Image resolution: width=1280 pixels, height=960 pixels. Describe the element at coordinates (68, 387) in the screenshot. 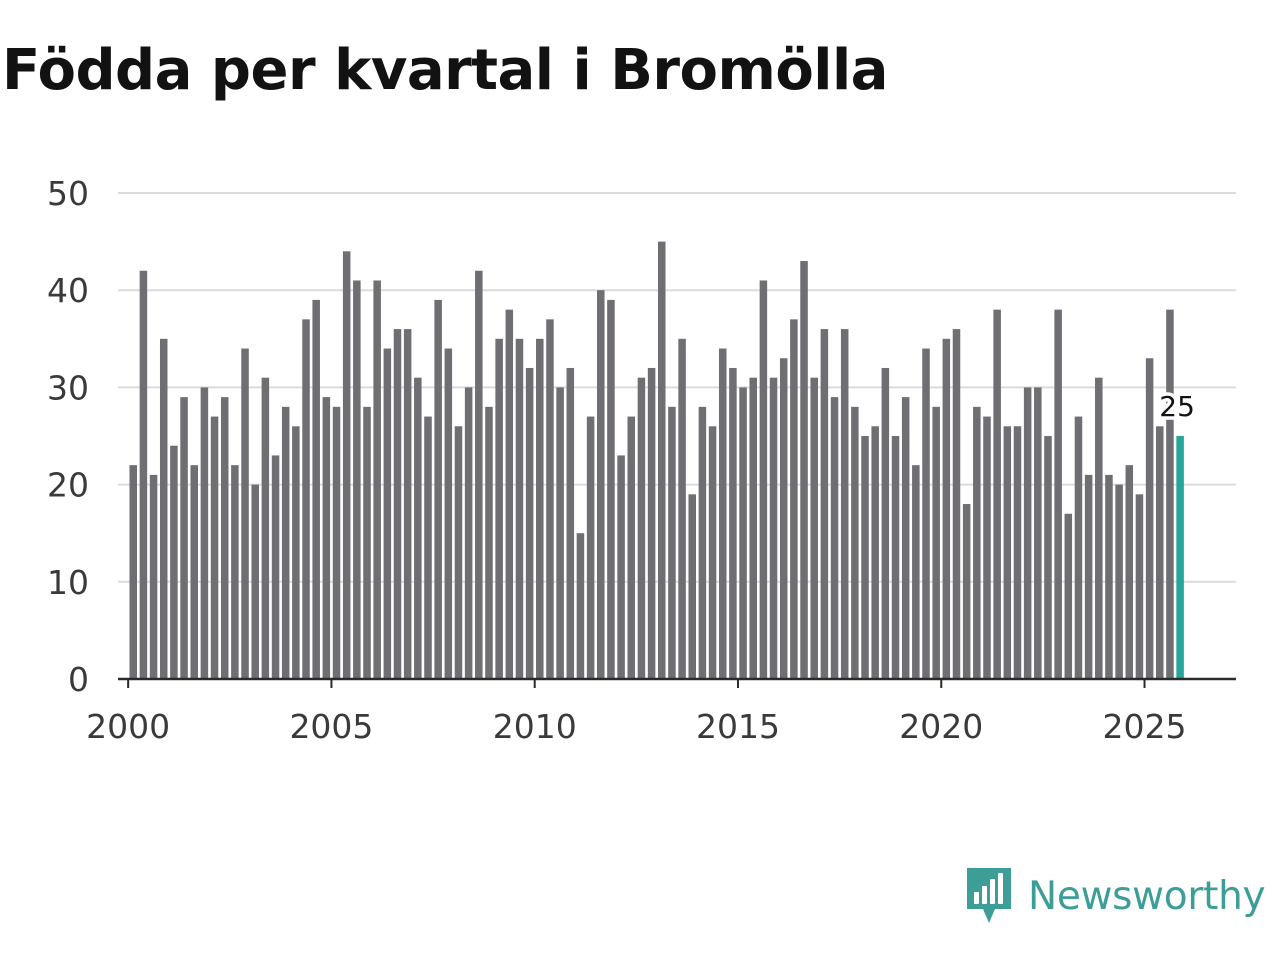

I see `y-tick-label: 30` at that location.